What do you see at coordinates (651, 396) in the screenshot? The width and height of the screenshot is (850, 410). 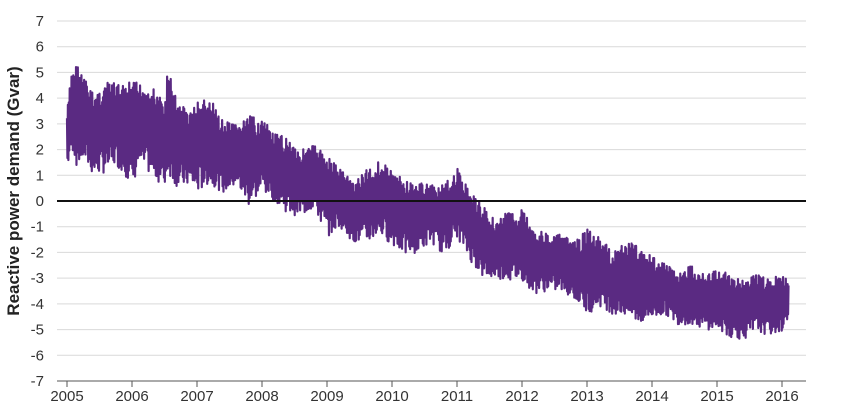 I see `x-tick-label: 2014` at bounding box center [651, 396].